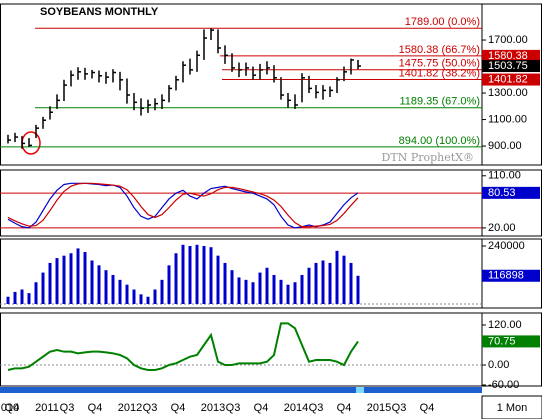 The height and width of the screenshot is (419, 542). I want to click on y-tick-label: 120.00, so click(505, 325).